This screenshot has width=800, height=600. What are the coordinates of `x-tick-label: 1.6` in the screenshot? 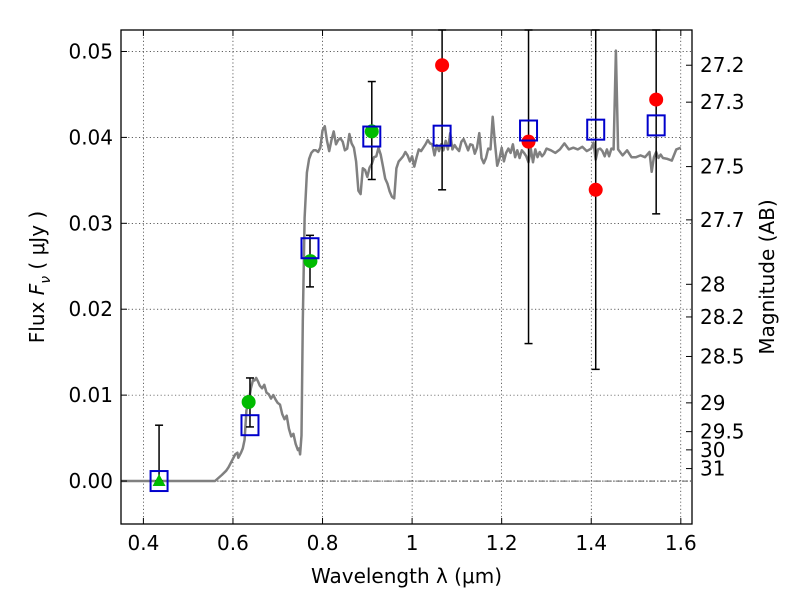 It's located at (681, 543).